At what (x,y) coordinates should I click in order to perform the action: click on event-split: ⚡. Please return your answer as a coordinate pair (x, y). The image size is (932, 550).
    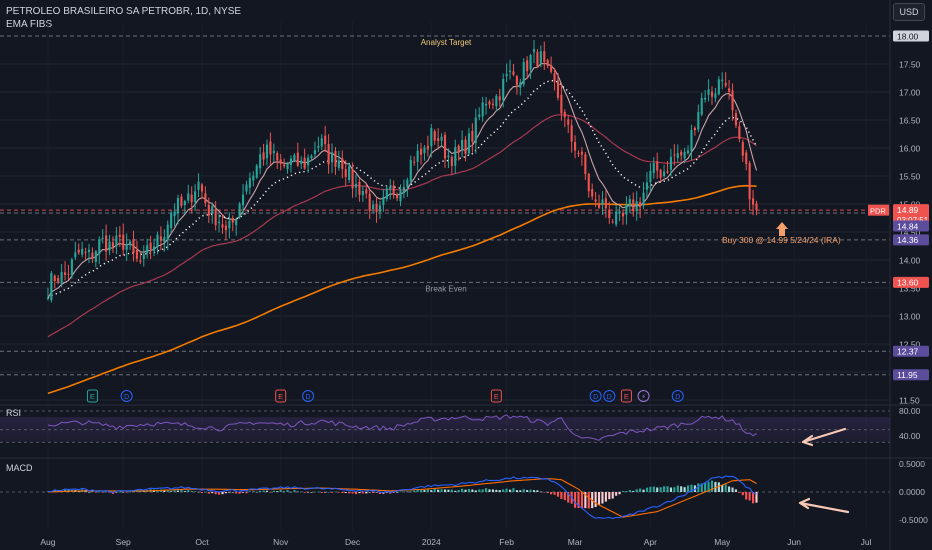
    Looking at the image, I should click on (643, 396).